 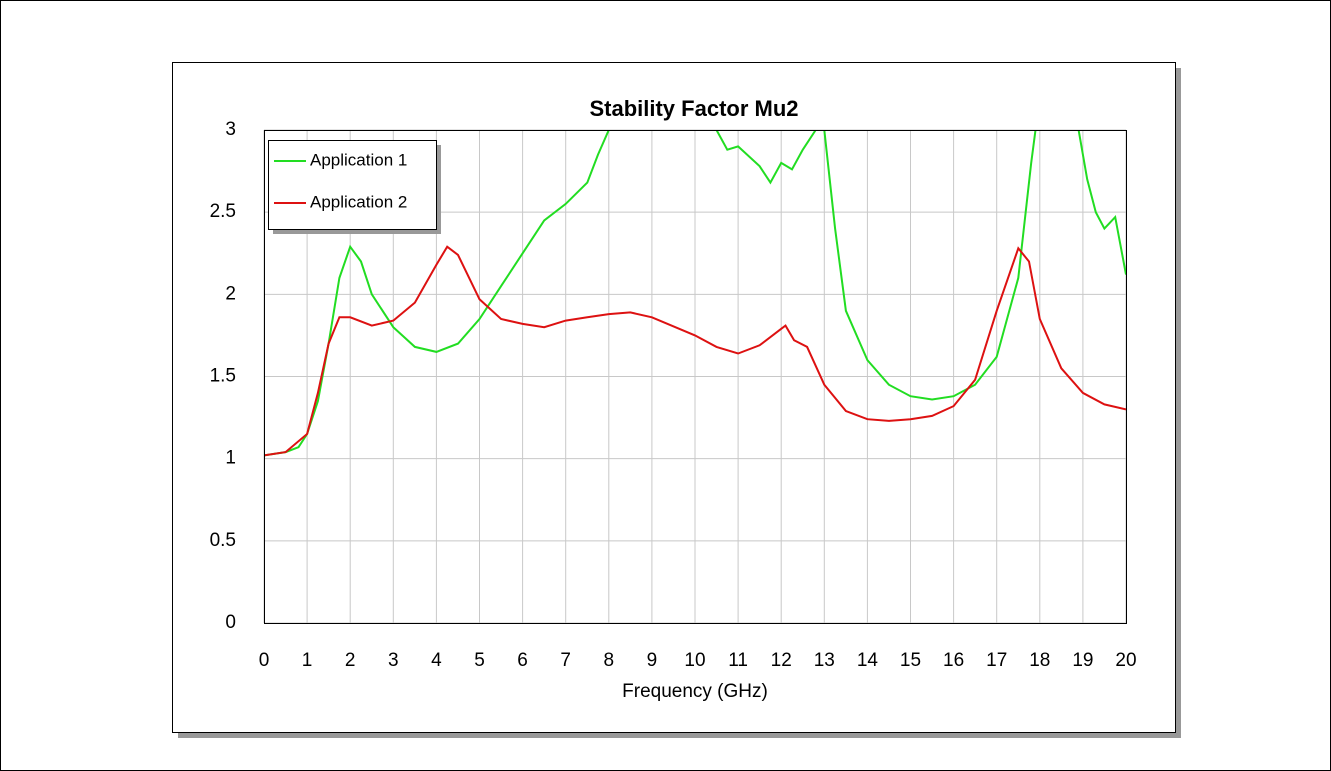 I want to click on x-tick-label: 16, so click(x=953, y=660).